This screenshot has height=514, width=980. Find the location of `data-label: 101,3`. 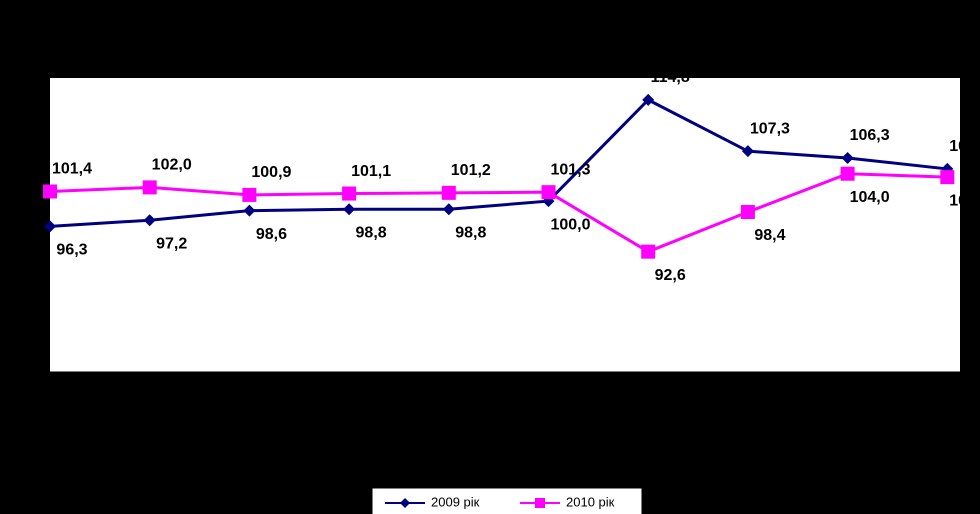

data-label: 101,3 is located at coordinates (570, 169).